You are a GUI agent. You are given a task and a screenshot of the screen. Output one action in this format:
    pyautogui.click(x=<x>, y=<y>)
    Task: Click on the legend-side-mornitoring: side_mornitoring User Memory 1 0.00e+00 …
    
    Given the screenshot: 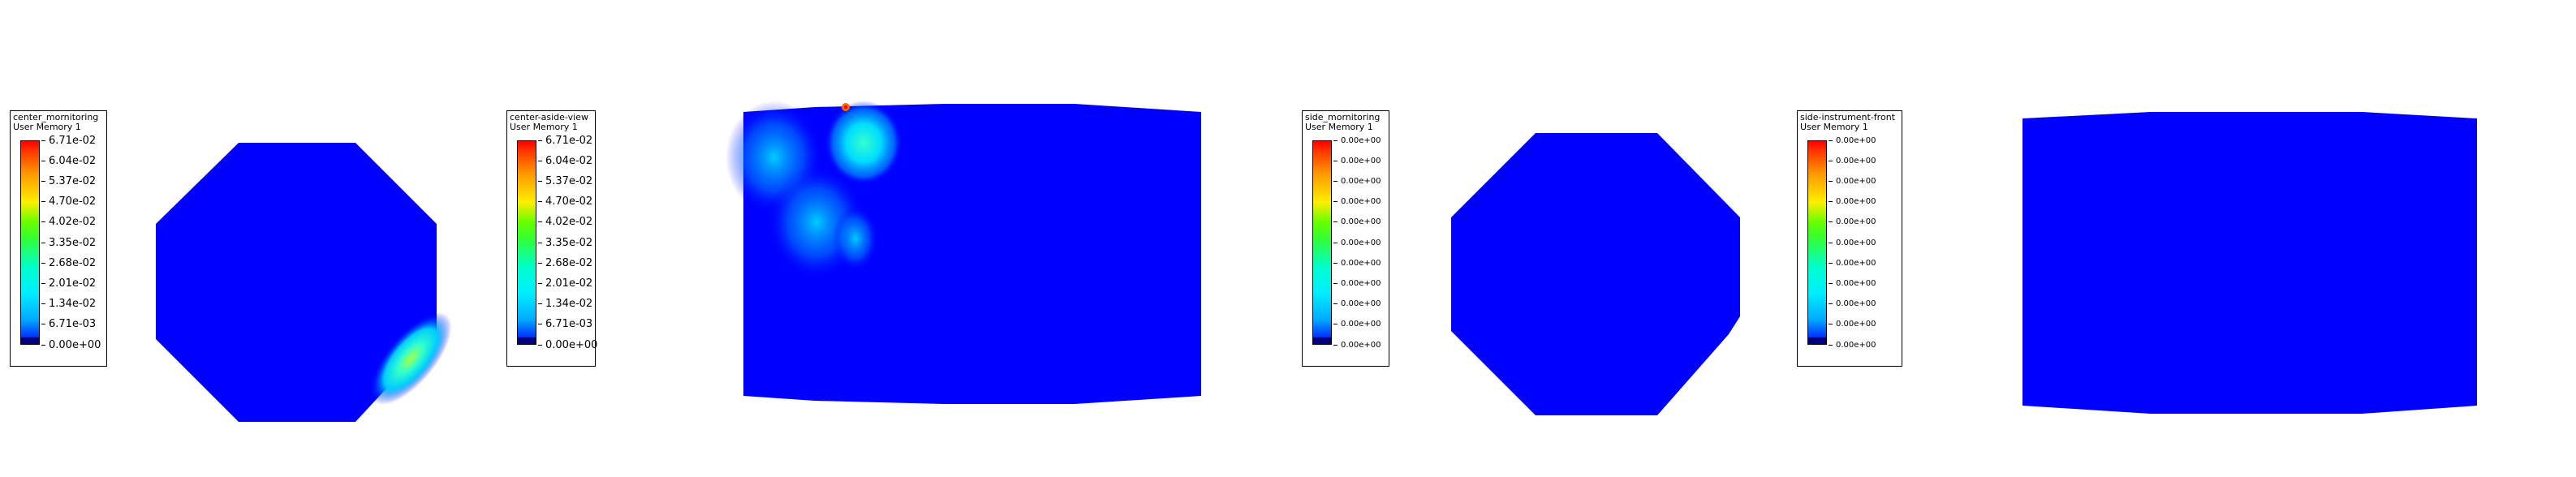 What is the action you would take?
    pyautogui.click(x=1346, y=238)
    